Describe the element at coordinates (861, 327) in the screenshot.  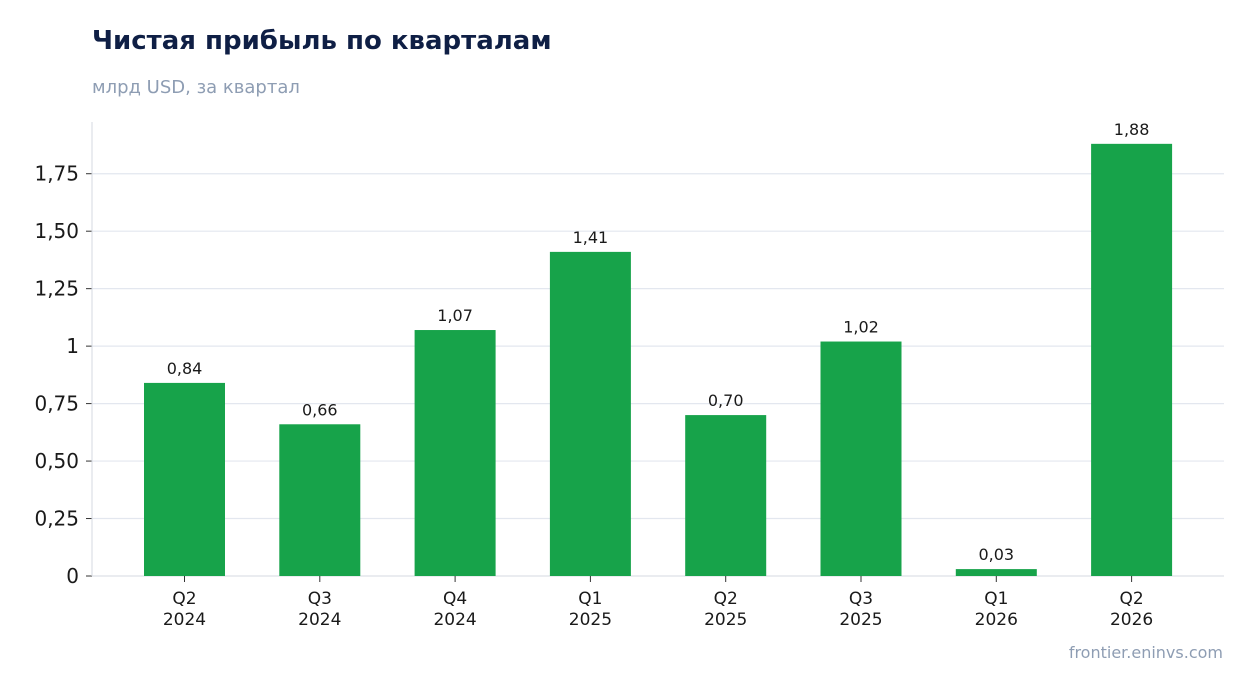
I see `data-label: 1,02` at that location.